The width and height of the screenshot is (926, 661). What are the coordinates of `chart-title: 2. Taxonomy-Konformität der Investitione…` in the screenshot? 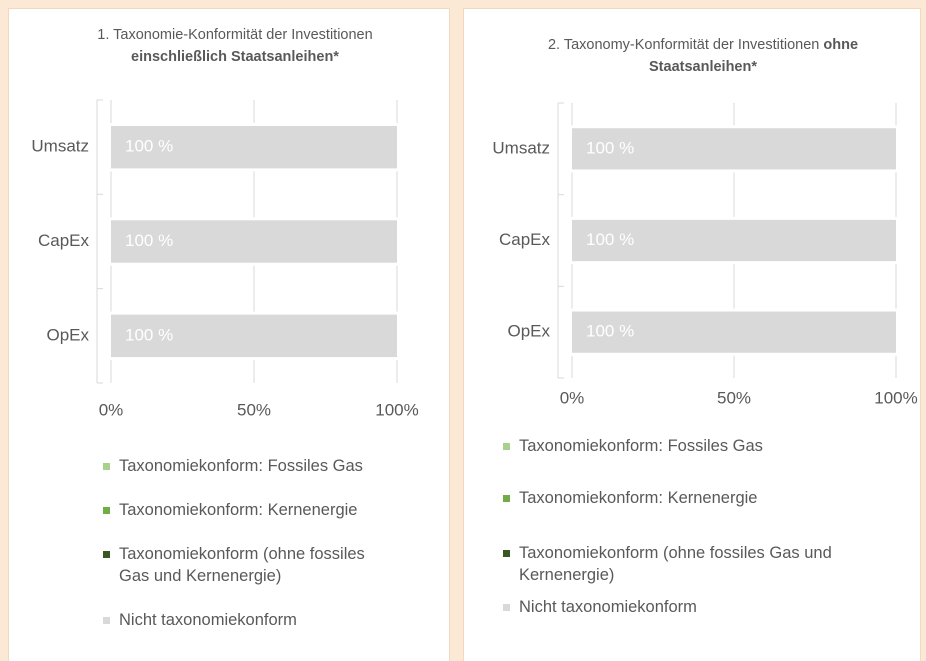 It's located at (703, 56).